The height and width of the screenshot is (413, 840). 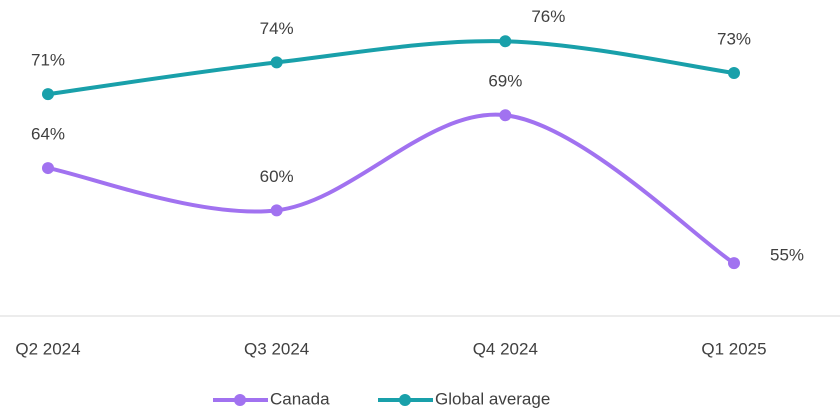 I want to click on data-label: 74%, so click(x=277, y=28).